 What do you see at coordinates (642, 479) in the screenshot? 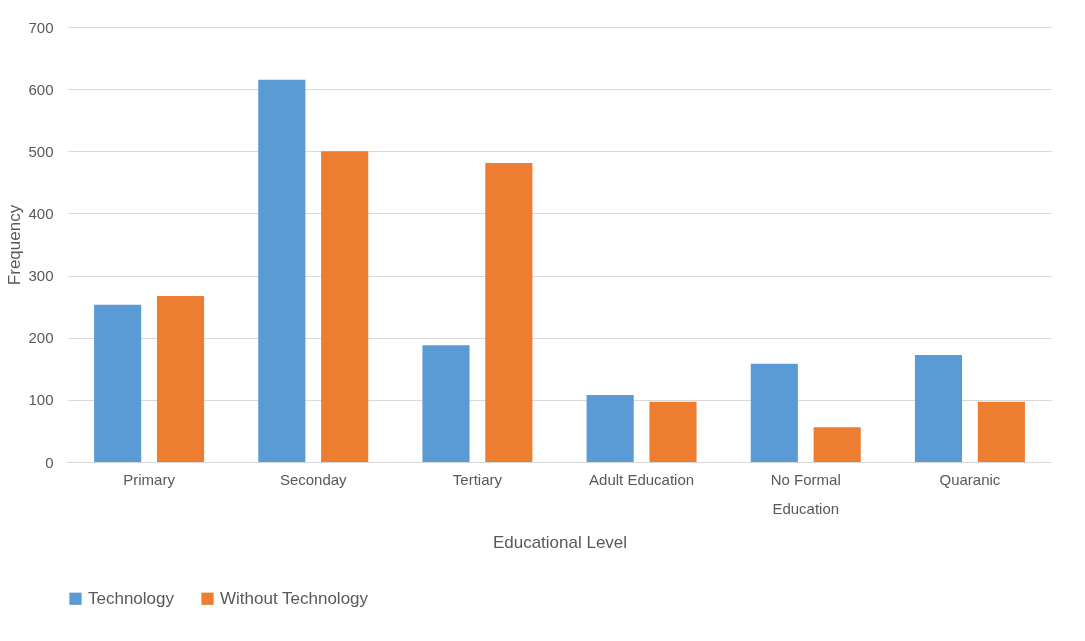
I see `x-tick-label: Adult Education` at bounding box center [642, 479].